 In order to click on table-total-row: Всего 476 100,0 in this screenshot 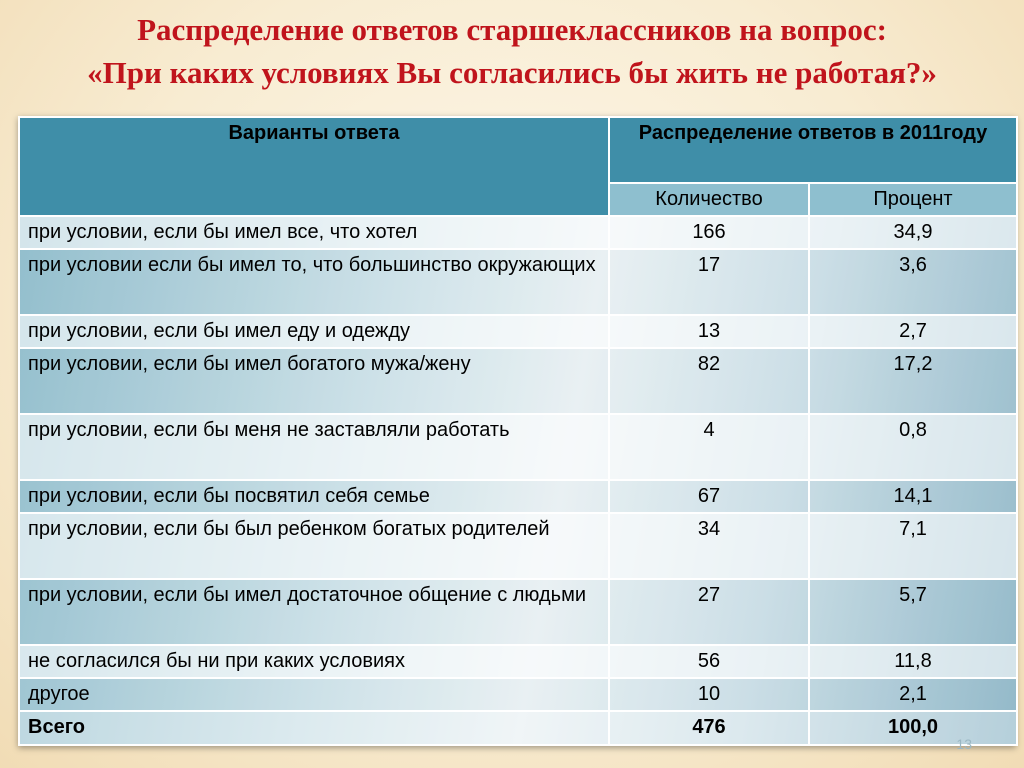, I will do `click(518, 728)`.